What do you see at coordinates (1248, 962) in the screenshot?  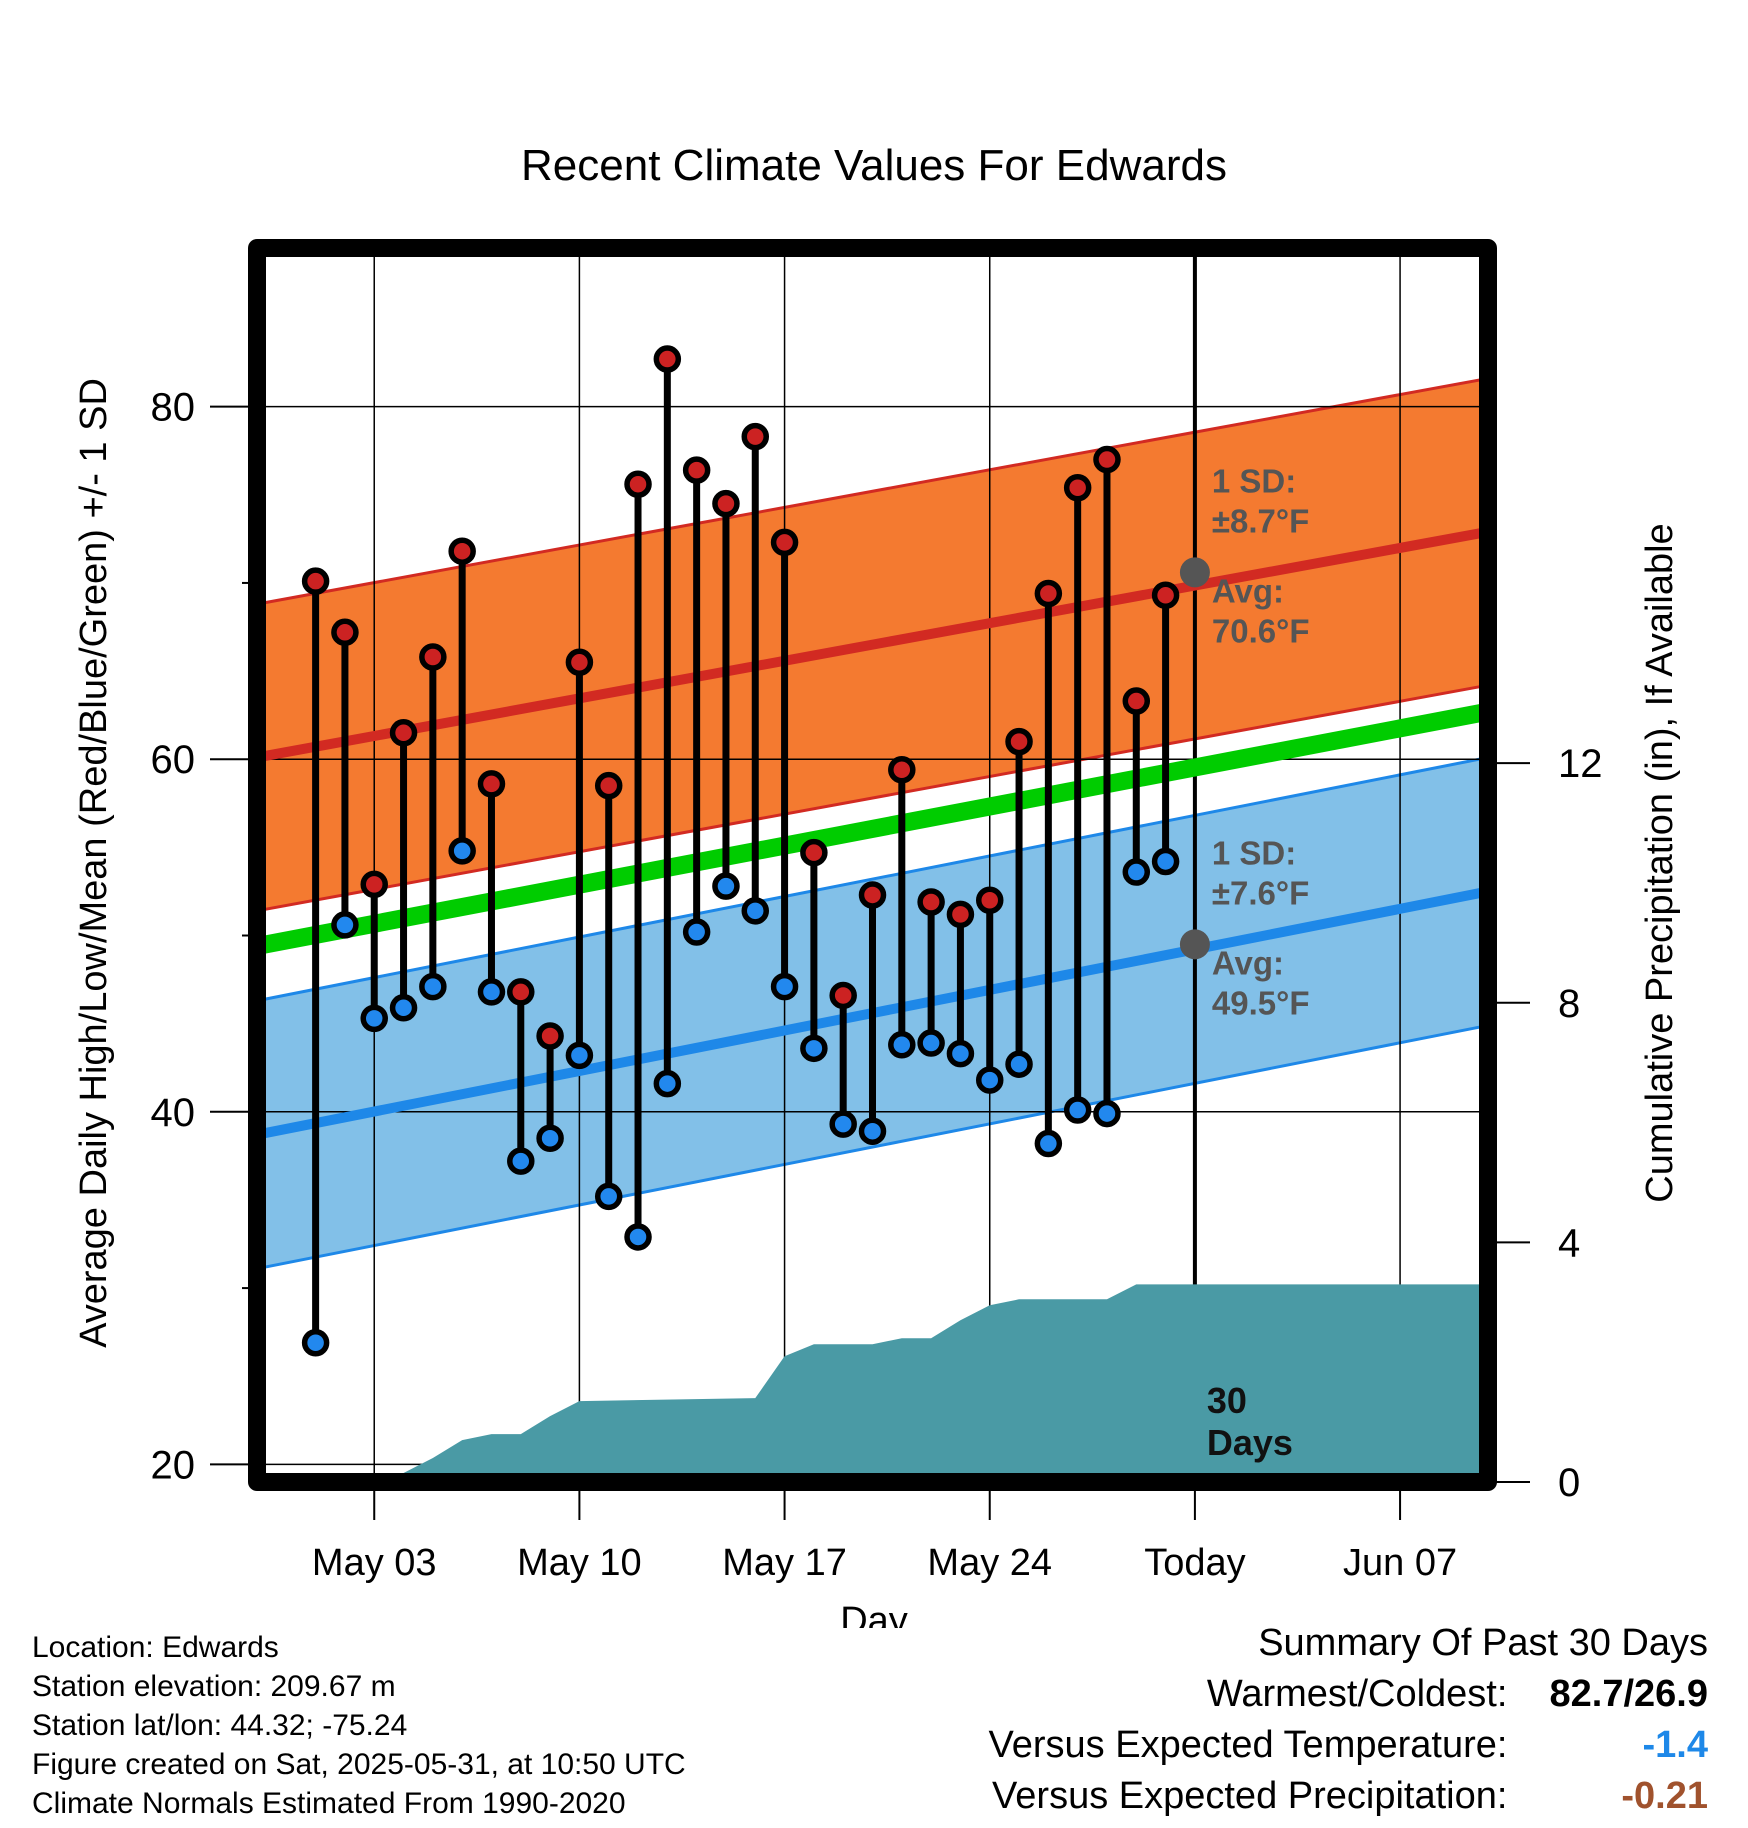 I see `low-annotation-text: Avg:` at bounding box center [1248, 962].